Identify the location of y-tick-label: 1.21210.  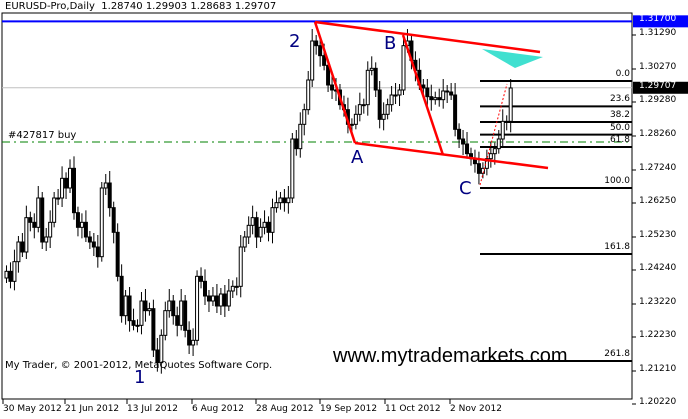
(658, 369).